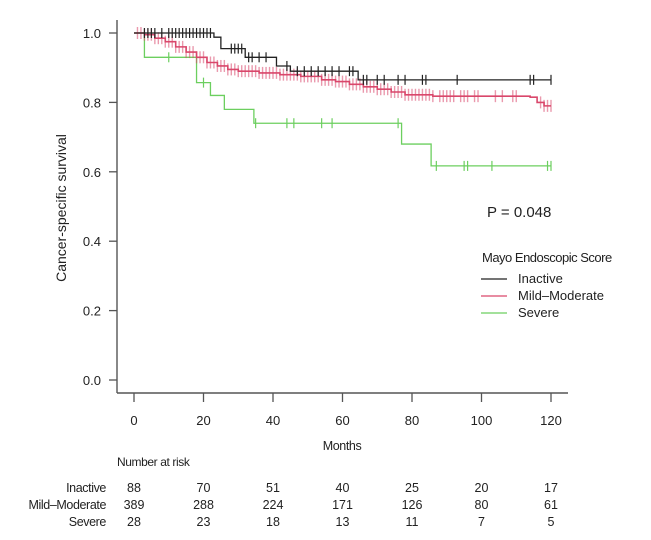  What do you see at coordinates (203, 420) in the screenshot?
I see `x-tick-label: 20` at bounding box center [203, 420].